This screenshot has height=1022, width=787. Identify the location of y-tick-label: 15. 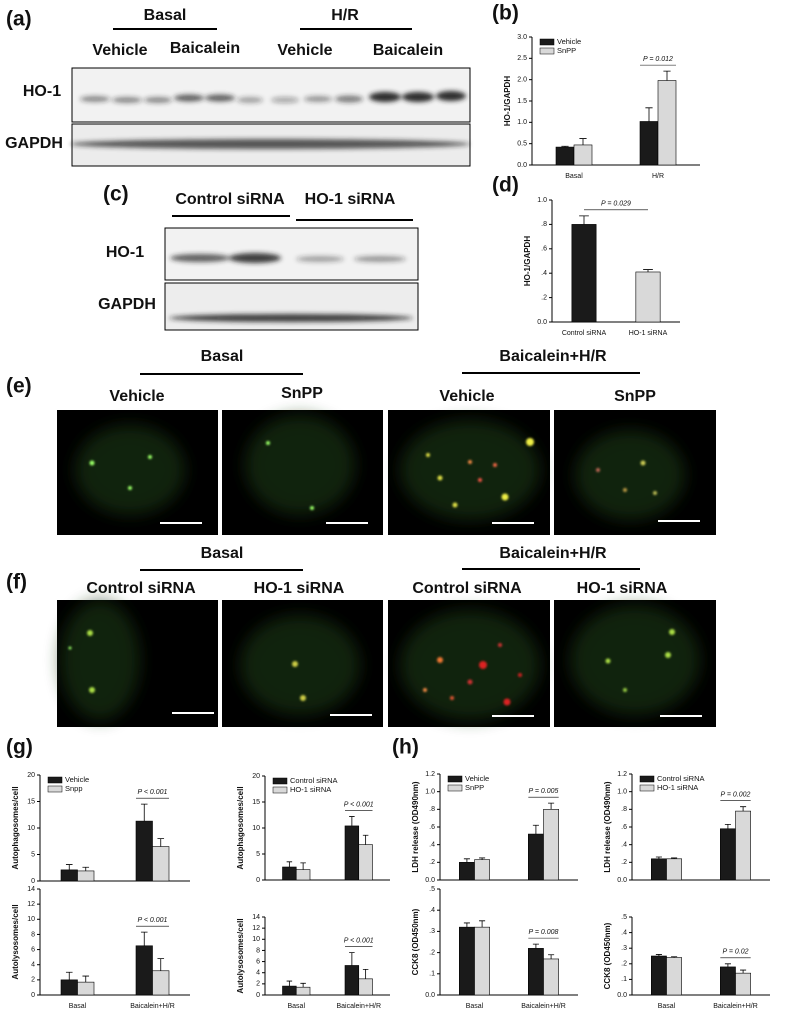
(31, 801).